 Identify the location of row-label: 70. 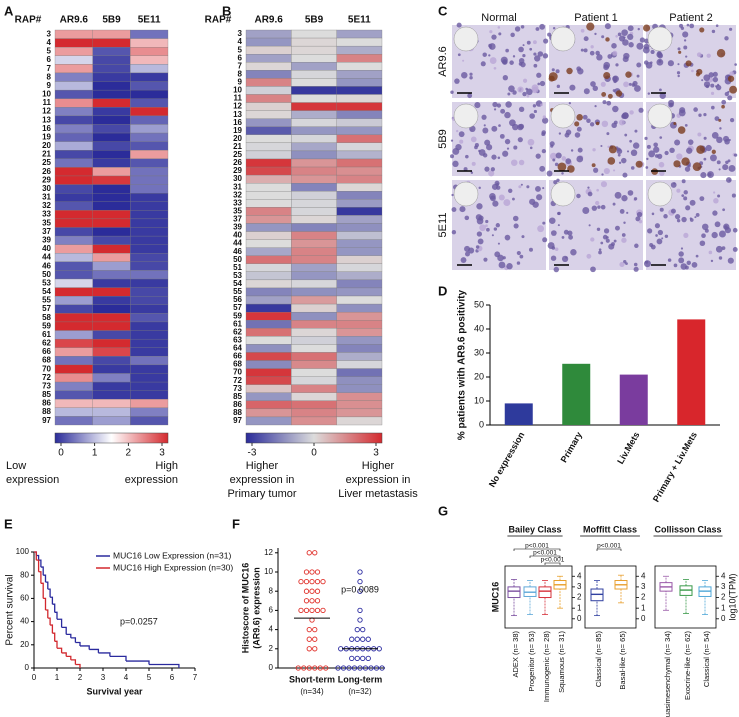
(237, 372).